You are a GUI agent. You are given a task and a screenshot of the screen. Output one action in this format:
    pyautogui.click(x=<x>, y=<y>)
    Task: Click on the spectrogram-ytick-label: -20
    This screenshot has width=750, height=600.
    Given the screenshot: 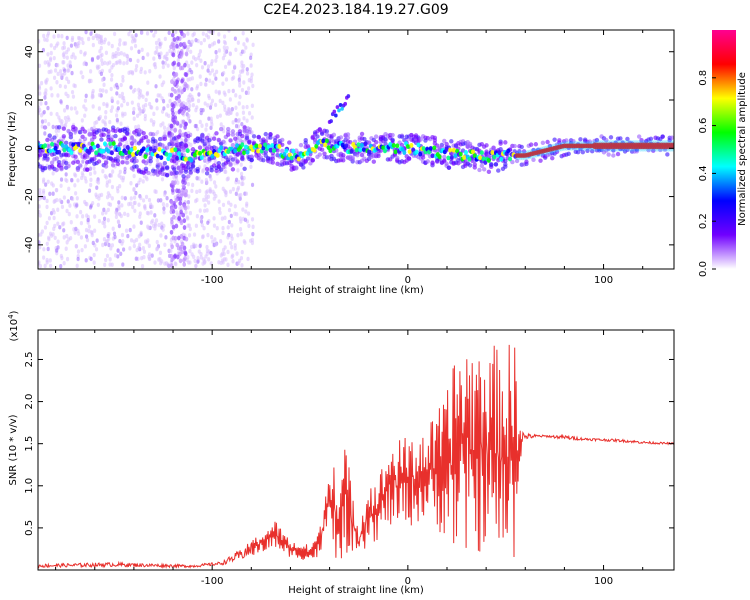 What is the action you would take?
    pyautogui.click(x=29, y=196)
    